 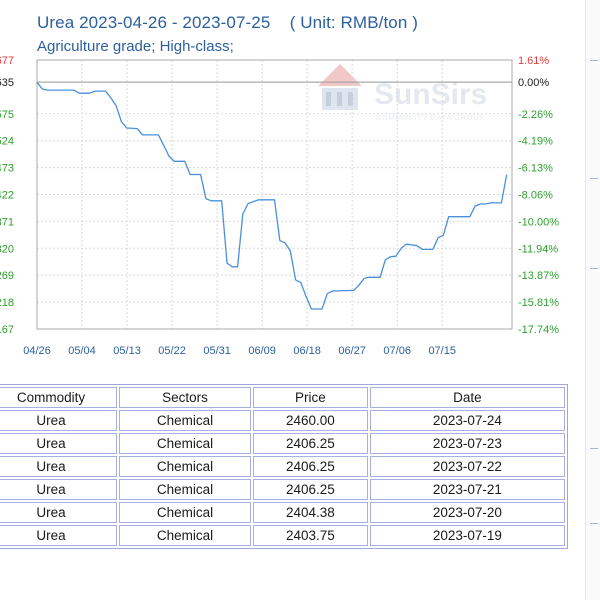 What do you see at coordinates (307, 351) in the screenshot?
I see `x-tick-label: 06/18` at bounding box center [307, 351].